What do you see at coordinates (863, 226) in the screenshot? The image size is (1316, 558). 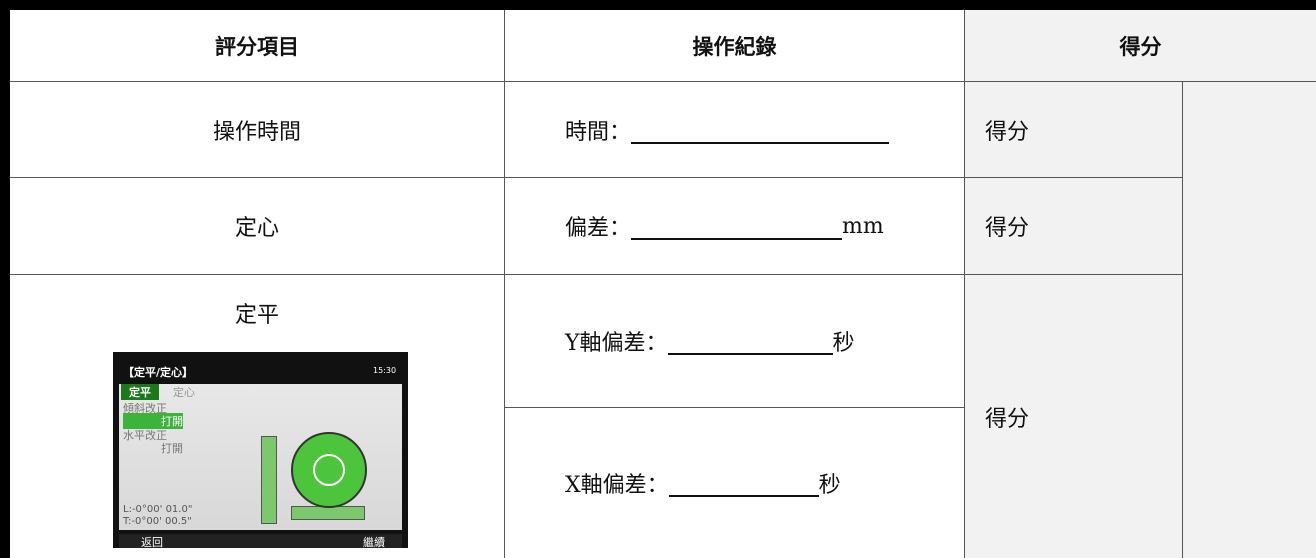 I see `record-unit: mm` at bounding box center [863, 226].